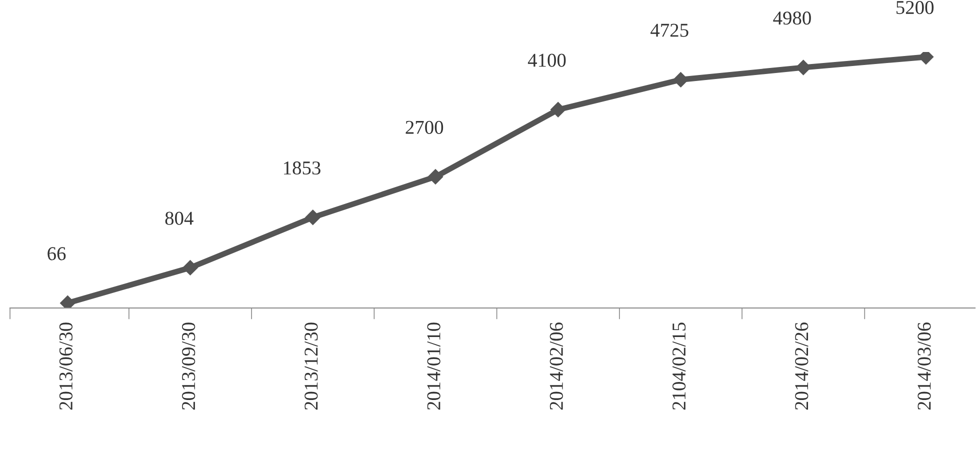 The image size is (979, 459). I want to click on x-tick-label: 2014/02/26, so click(801, 366).